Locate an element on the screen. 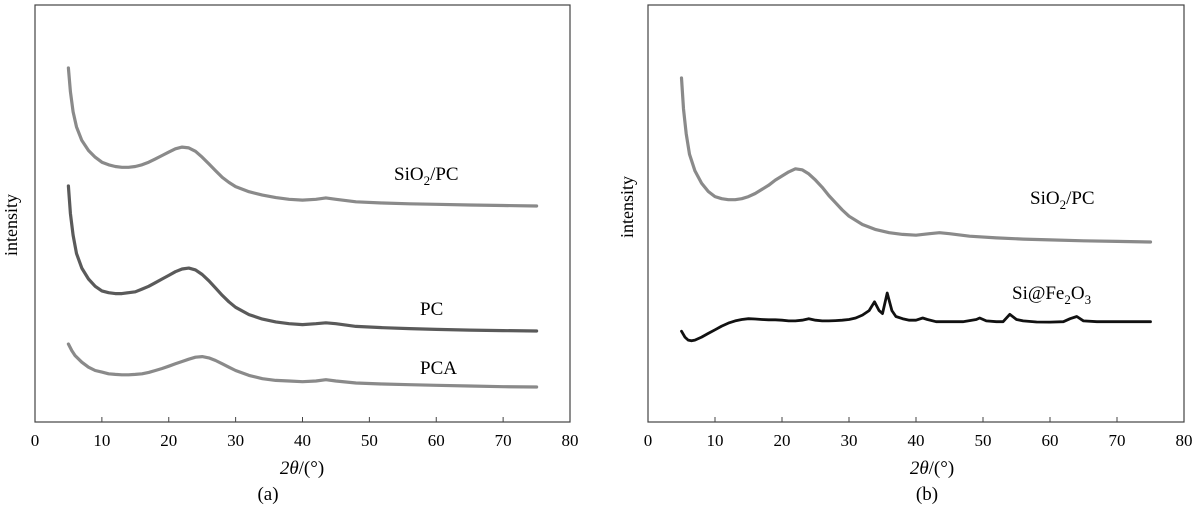 This screenshot has height=512, width=1194. panel-caption-a: (a) is located at coordinates (267, 494).